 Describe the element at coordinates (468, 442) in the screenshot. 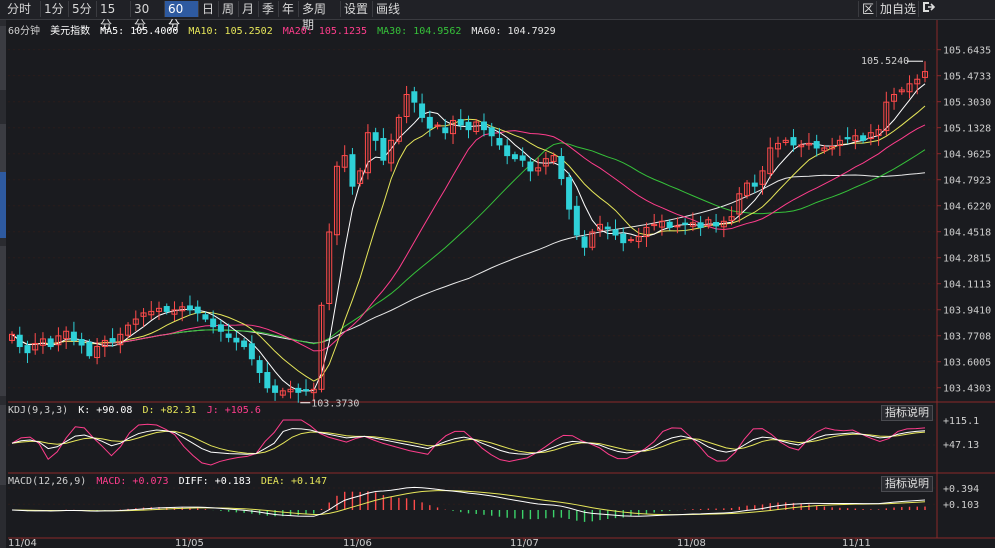

I see `kdj-j-line` at that location.